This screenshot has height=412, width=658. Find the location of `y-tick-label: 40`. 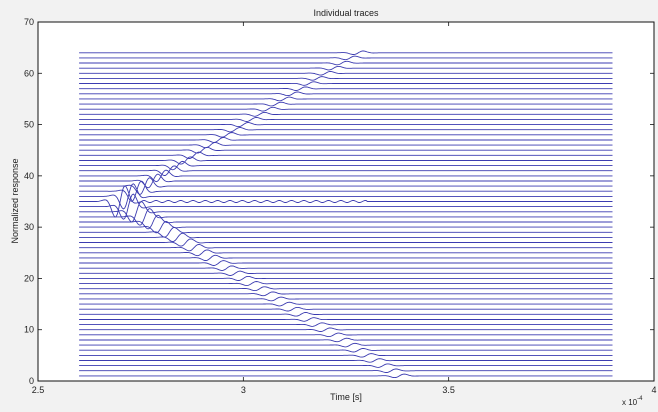

y-tick-label: 40 is located at coordinates (29, 176).